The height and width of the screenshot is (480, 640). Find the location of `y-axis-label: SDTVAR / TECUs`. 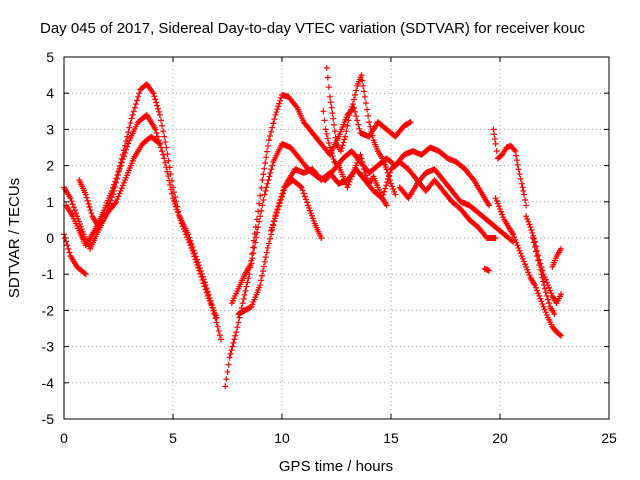

y-axis-label: SDTVAR / TECUs is located at coordinates (14, 238).